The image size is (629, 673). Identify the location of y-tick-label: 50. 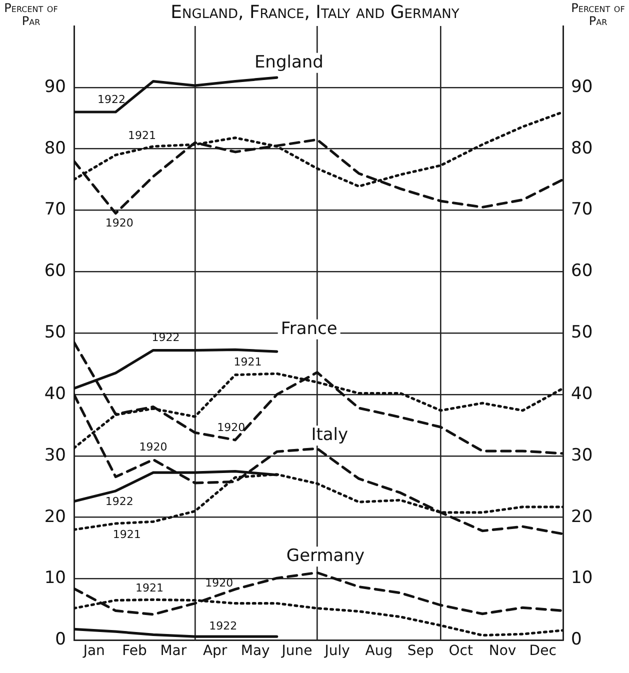
(55, 332).